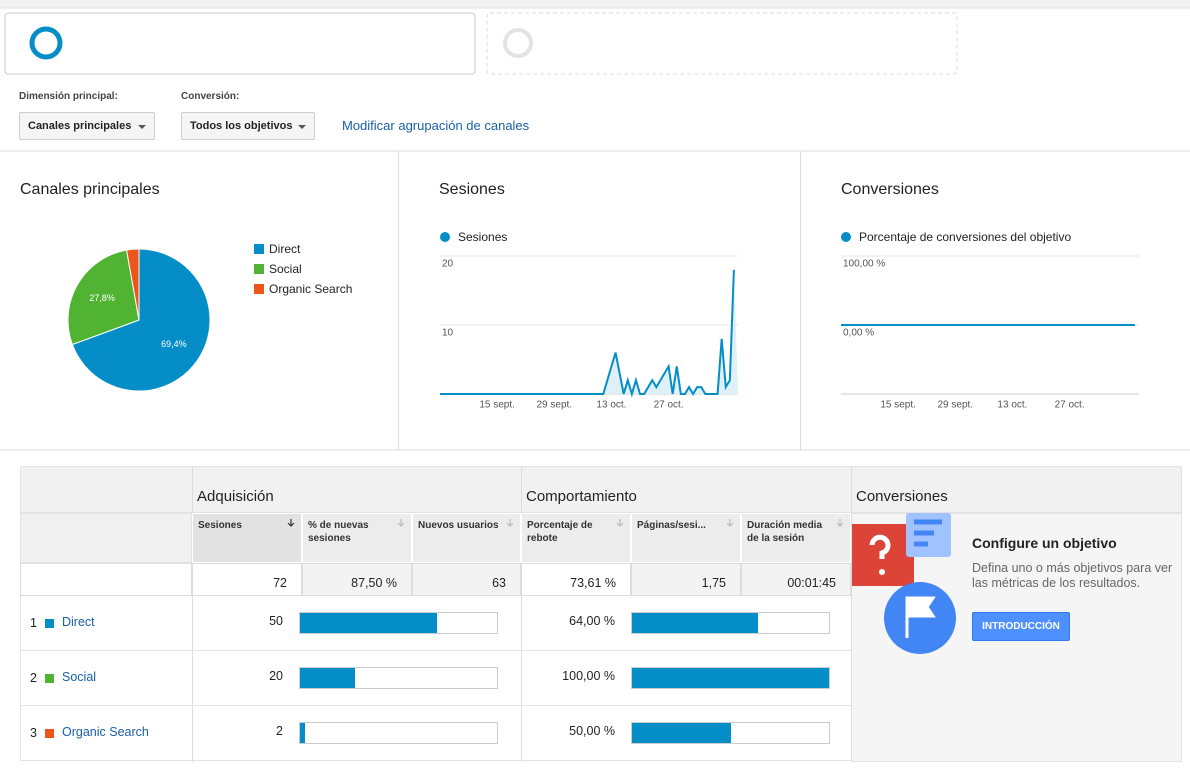 This screenshot has width=1190, height=775. I want to click on total-cell: 73,61 %, so click(576, 579).